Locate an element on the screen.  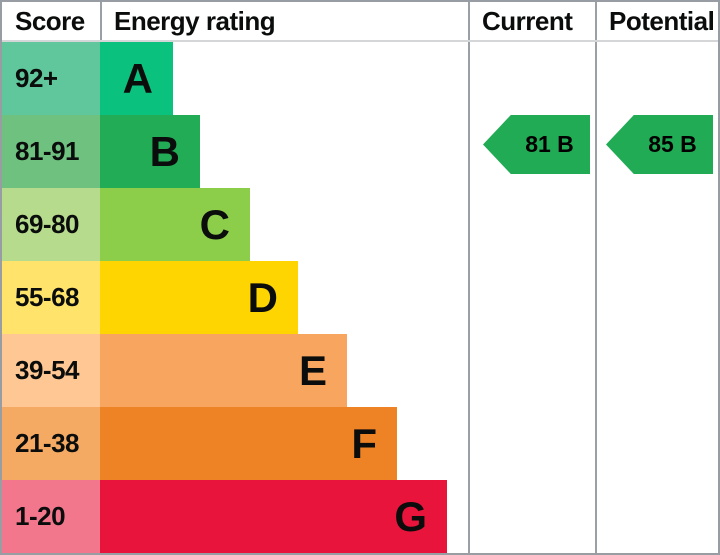
band-row-b: 81-91 B is located at coordinates (235, 151).